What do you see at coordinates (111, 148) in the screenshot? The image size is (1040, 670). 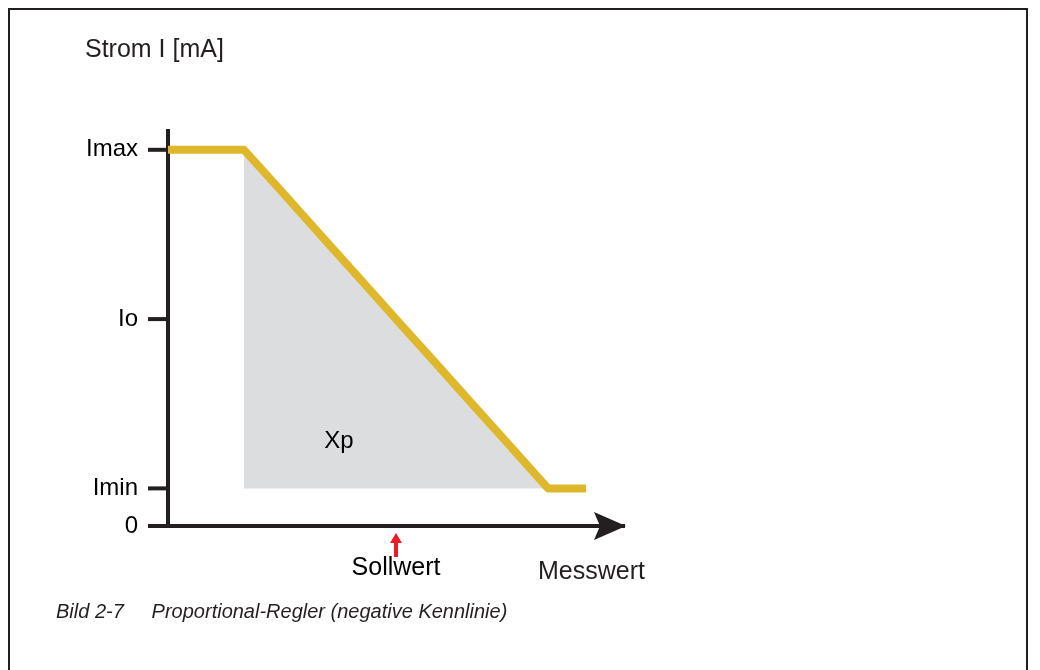 I see `text: Imax` at bounding box center [111, 148].